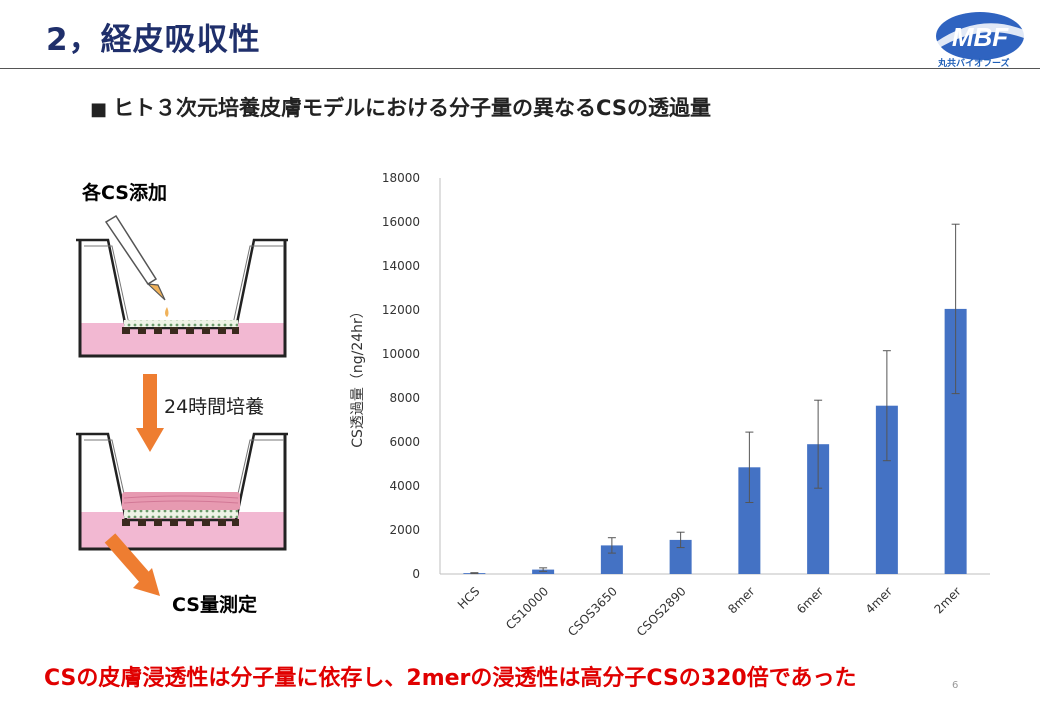 The width and height of the screenshot is (1040, 720). I want to click on pipette-icon, so click(136, 265).